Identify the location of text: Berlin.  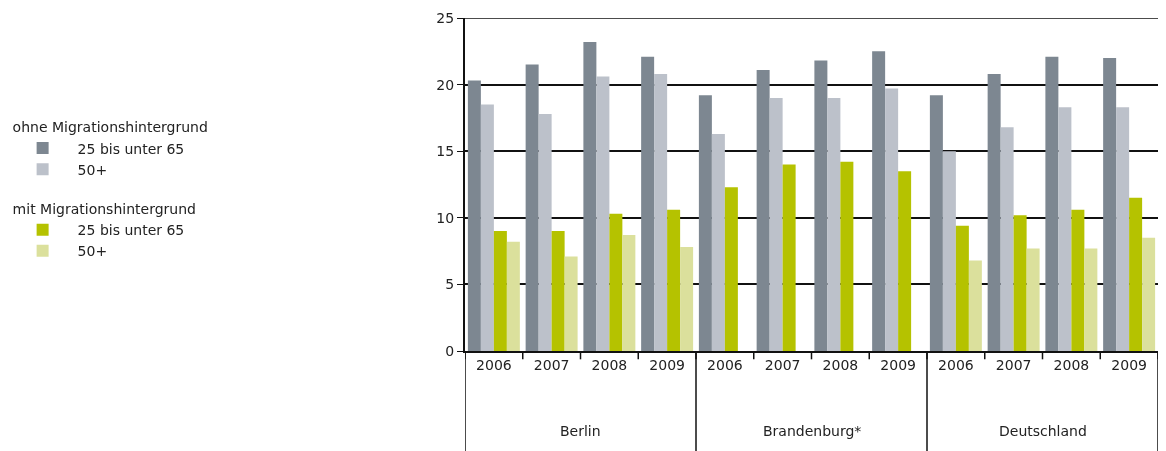
(580, 431).